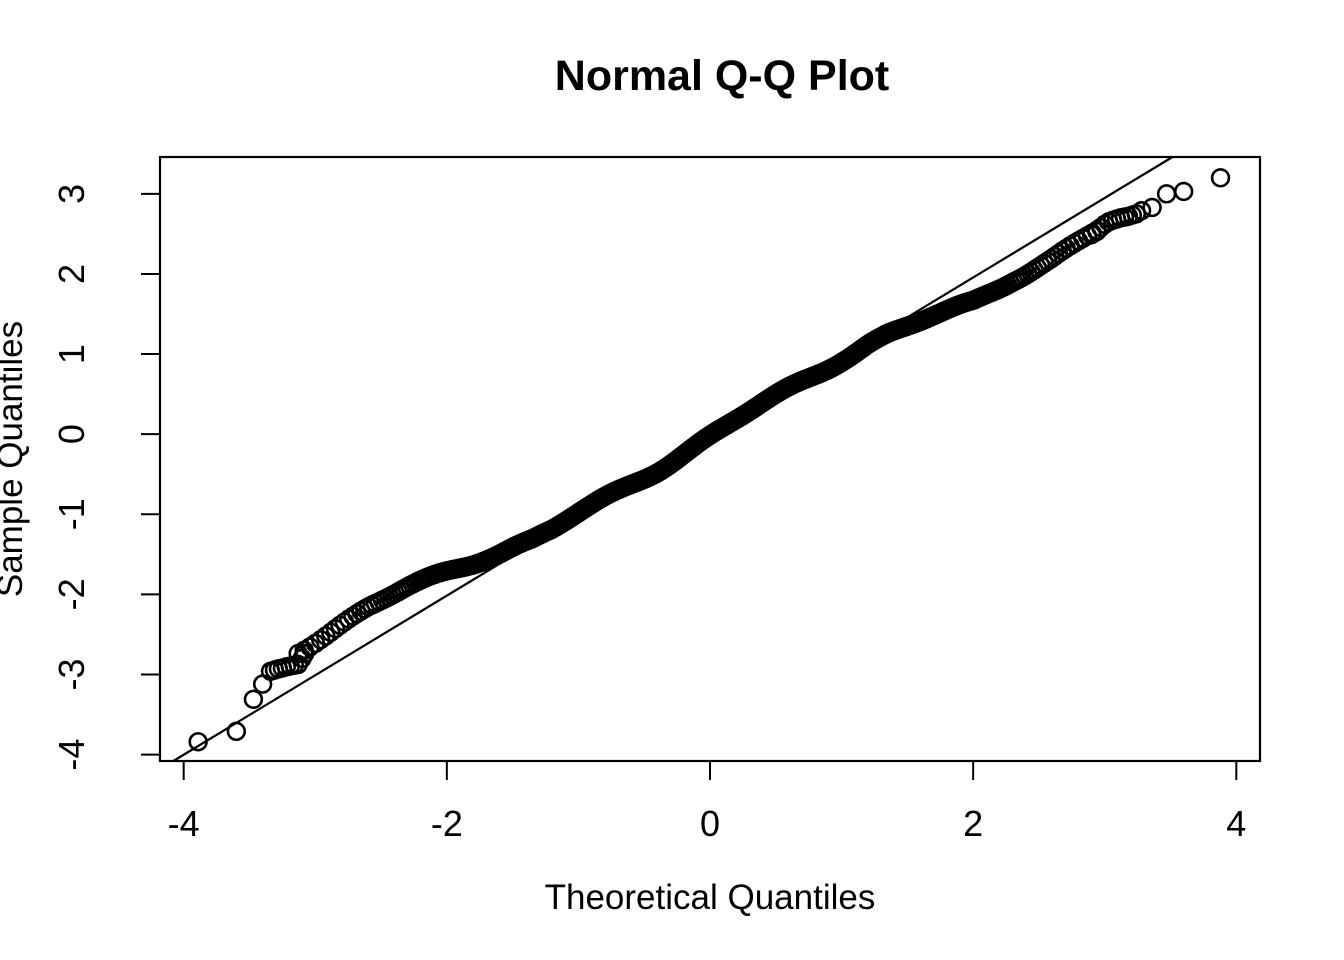 Image resolution: width=1344 pixels, height=960 pixels. What do you see at coordinates (71, 434) in the screenshot?
I see `y-tick-label: 0` at bounding box center [71, 434].